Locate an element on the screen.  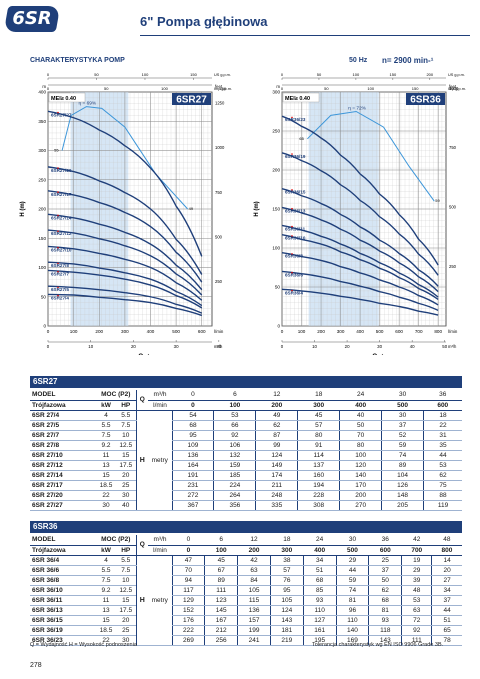
series-label-6sr36-15: 6SR36/15 is located at coordinates (295, 192).